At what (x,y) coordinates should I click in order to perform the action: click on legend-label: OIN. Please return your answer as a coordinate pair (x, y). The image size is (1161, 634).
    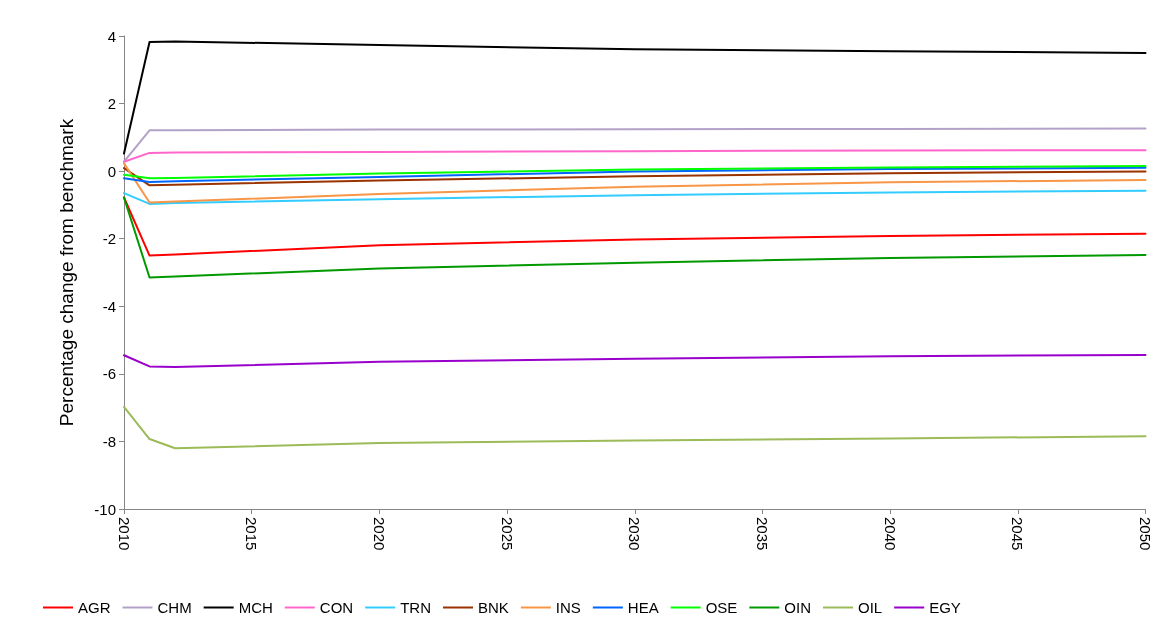
    Looking at the image, I should click on (798, 607).